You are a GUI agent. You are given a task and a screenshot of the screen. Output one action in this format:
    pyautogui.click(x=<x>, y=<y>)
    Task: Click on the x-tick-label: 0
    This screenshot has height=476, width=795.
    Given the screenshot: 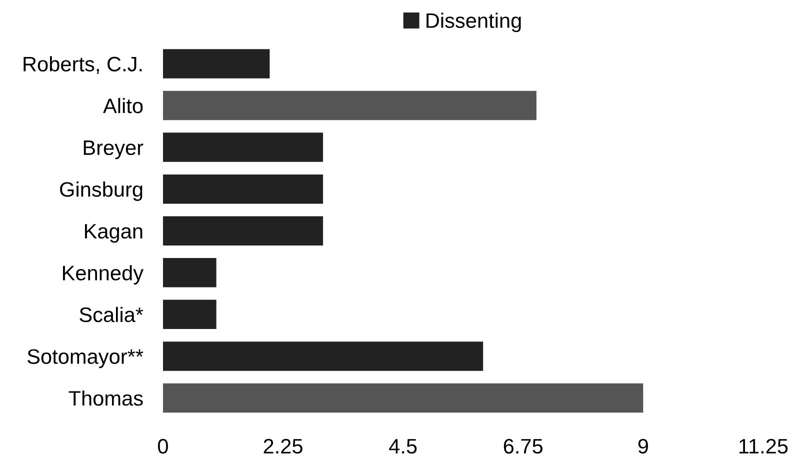 What is the action you would take?
    pyautogui.click(x=163, y=446)
    